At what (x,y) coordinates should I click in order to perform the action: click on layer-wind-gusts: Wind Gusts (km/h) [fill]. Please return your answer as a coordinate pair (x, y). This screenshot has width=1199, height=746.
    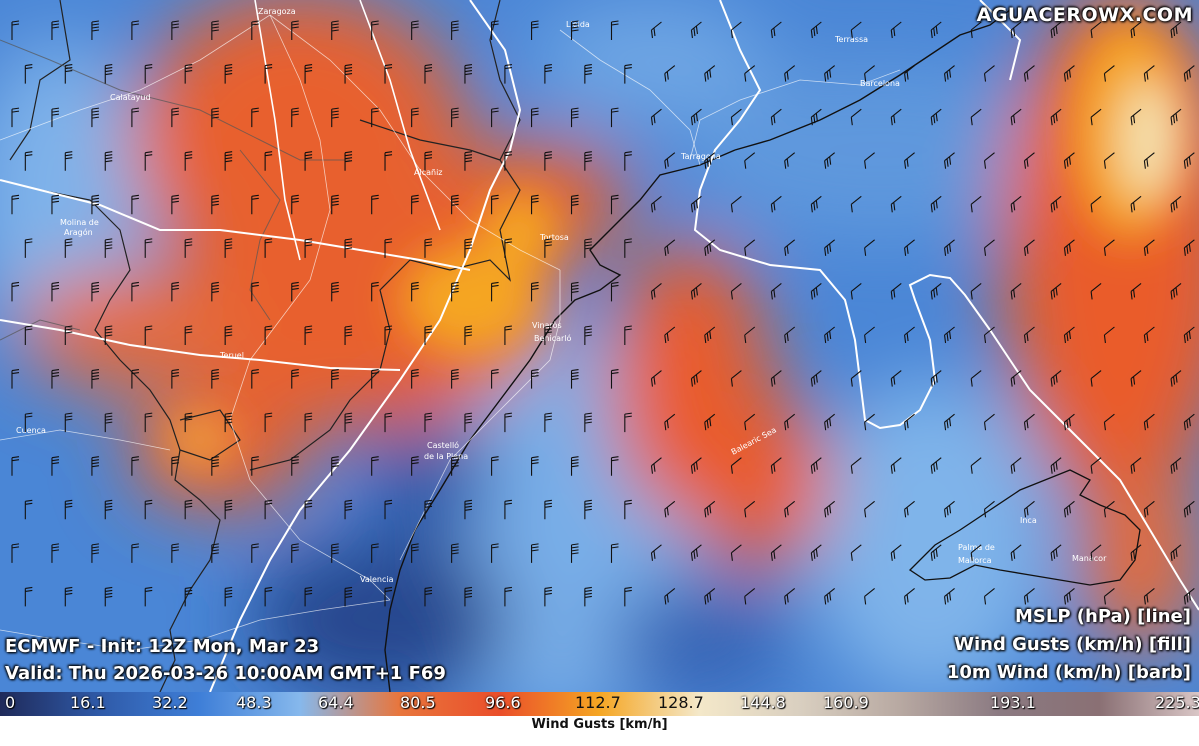
    Looking at the image, I should click on (1072, 644).